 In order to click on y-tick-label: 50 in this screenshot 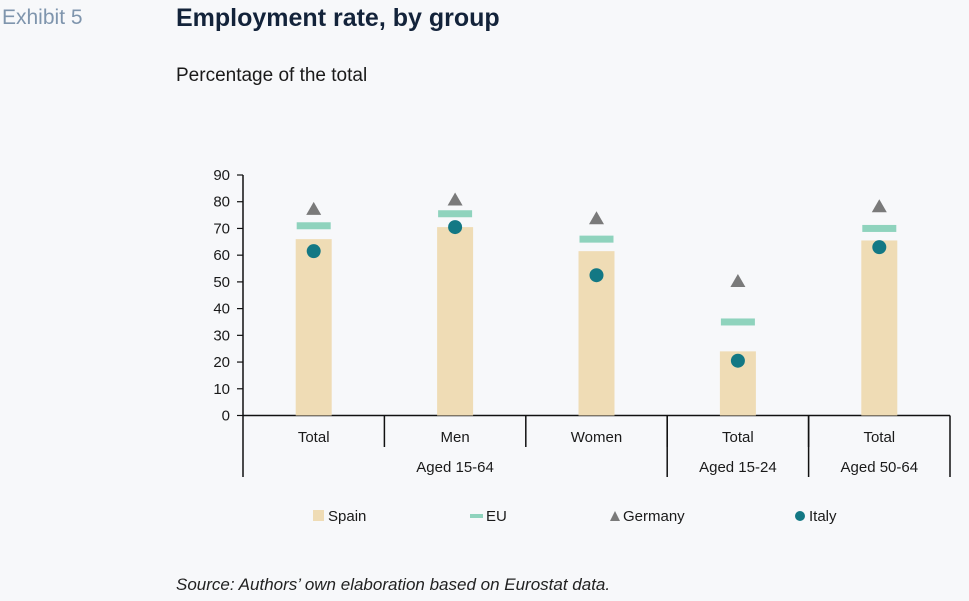, I will do `click(221, 282)`.